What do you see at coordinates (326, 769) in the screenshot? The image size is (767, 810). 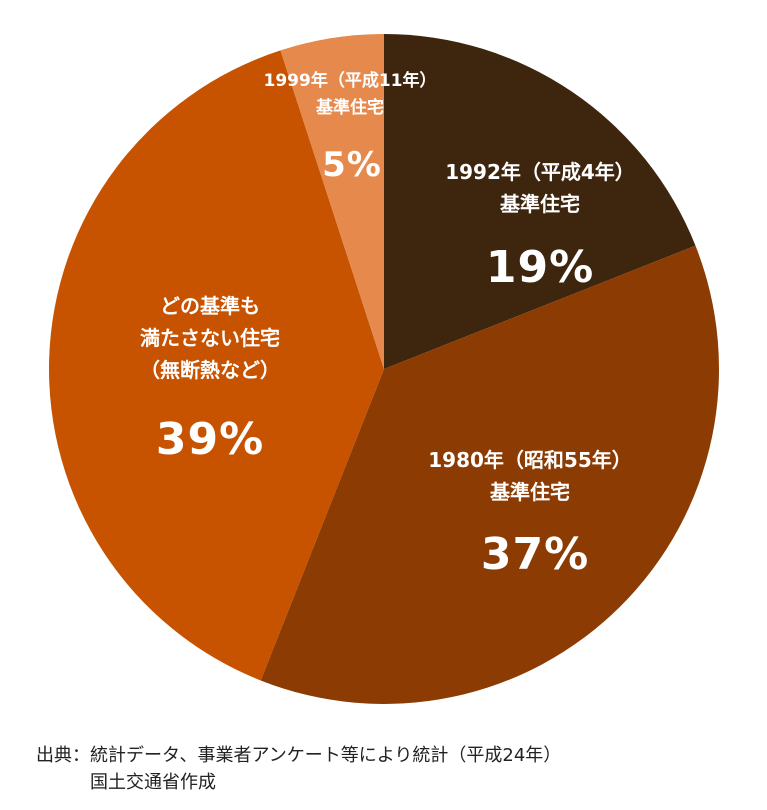 I see `source-text: 統計データ、事業者アンケート等により統計（平成24年） 国土交通省作成` at bounding box center [326, 769].